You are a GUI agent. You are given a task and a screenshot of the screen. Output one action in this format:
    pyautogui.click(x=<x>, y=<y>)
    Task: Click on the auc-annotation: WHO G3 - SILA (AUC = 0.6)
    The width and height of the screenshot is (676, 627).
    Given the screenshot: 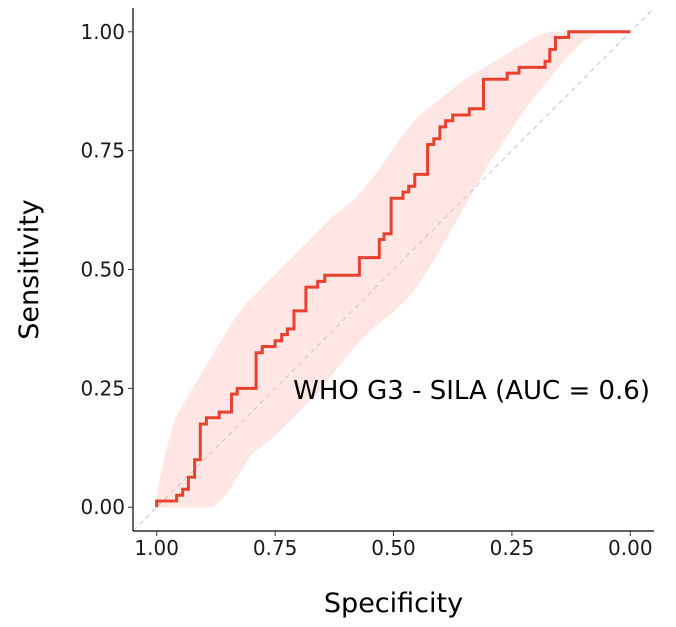 What is the action you would take?
    pyautogui.click(x=471, y=391)
    